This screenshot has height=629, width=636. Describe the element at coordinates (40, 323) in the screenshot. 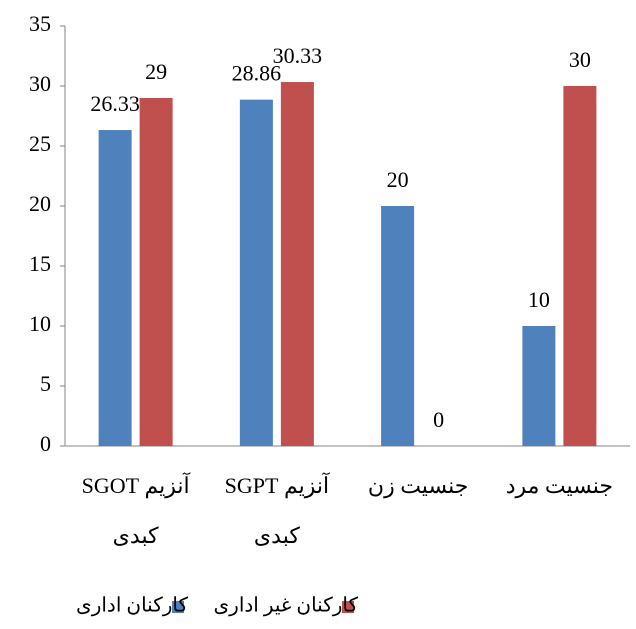

I see `y-tick-label: 10` at that location.